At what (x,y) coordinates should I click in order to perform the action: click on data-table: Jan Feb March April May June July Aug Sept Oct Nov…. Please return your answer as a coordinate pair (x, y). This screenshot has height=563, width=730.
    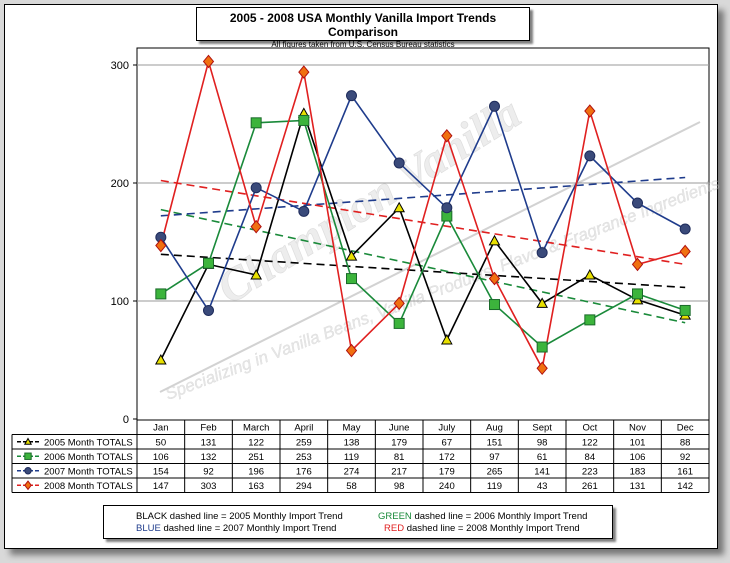
    Looking at the image, I should click on (360, 456).